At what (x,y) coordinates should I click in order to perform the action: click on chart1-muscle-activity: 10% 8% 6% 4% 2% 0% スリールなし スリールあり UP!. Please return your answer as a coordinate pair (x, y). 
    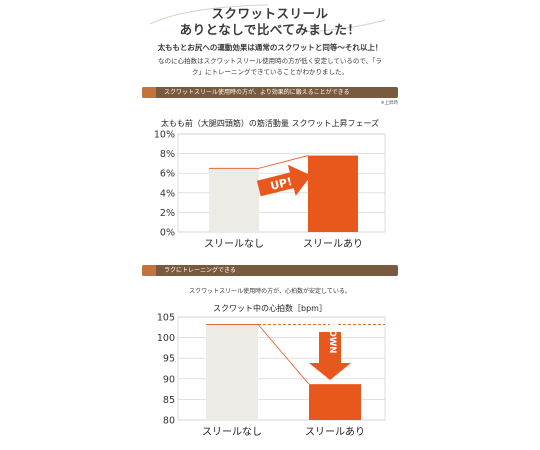
    Looking at the image, I should click on (270, 190).